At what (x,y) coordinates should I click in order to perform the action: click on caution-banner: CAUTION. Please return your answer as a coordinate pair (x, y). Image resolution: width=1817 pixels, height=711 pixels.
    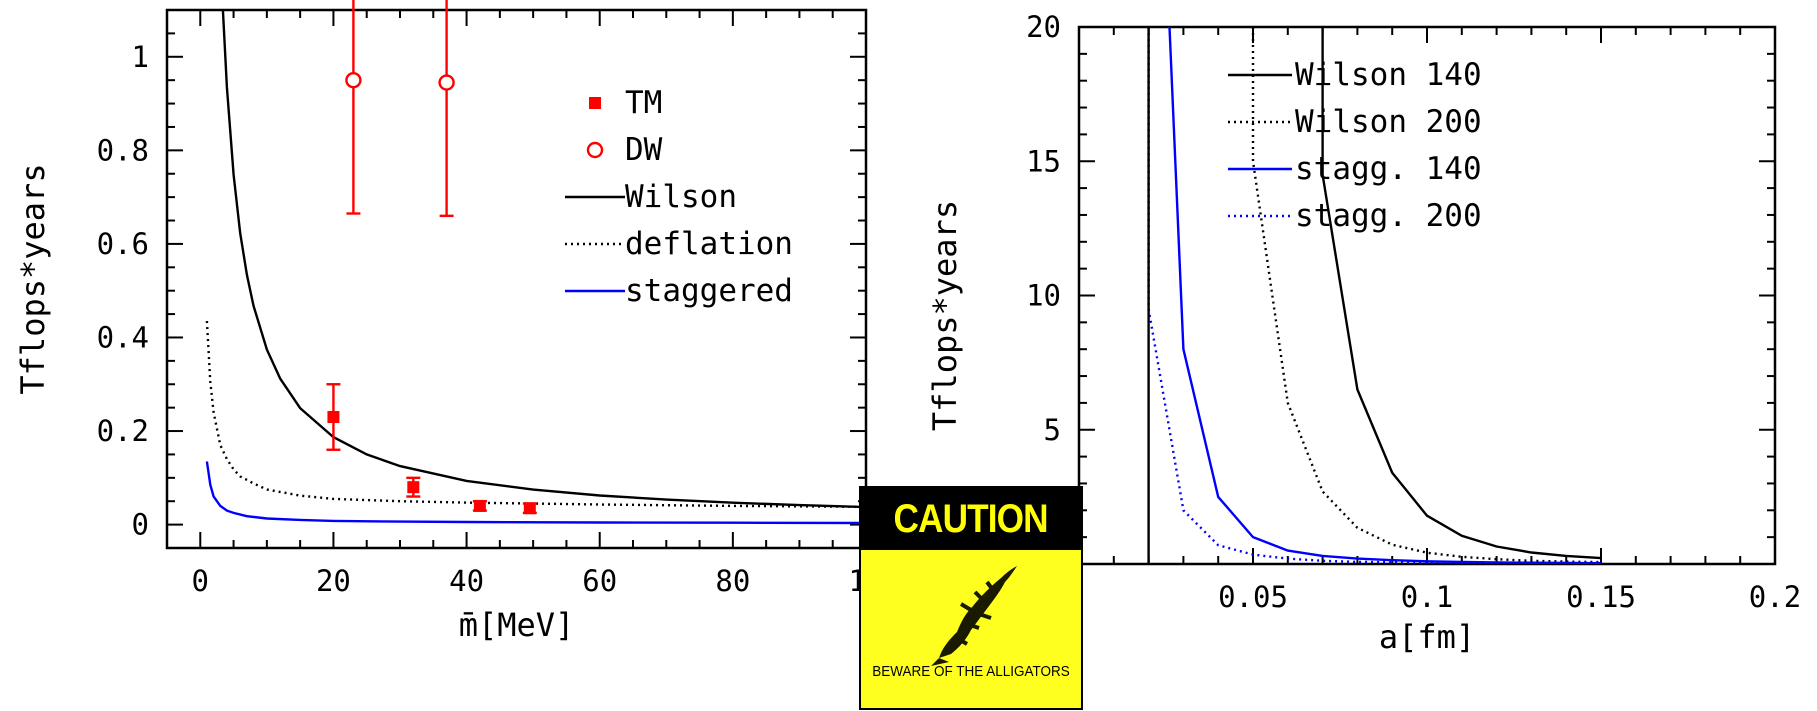
    Looking at the image, I should click on (971, 519).